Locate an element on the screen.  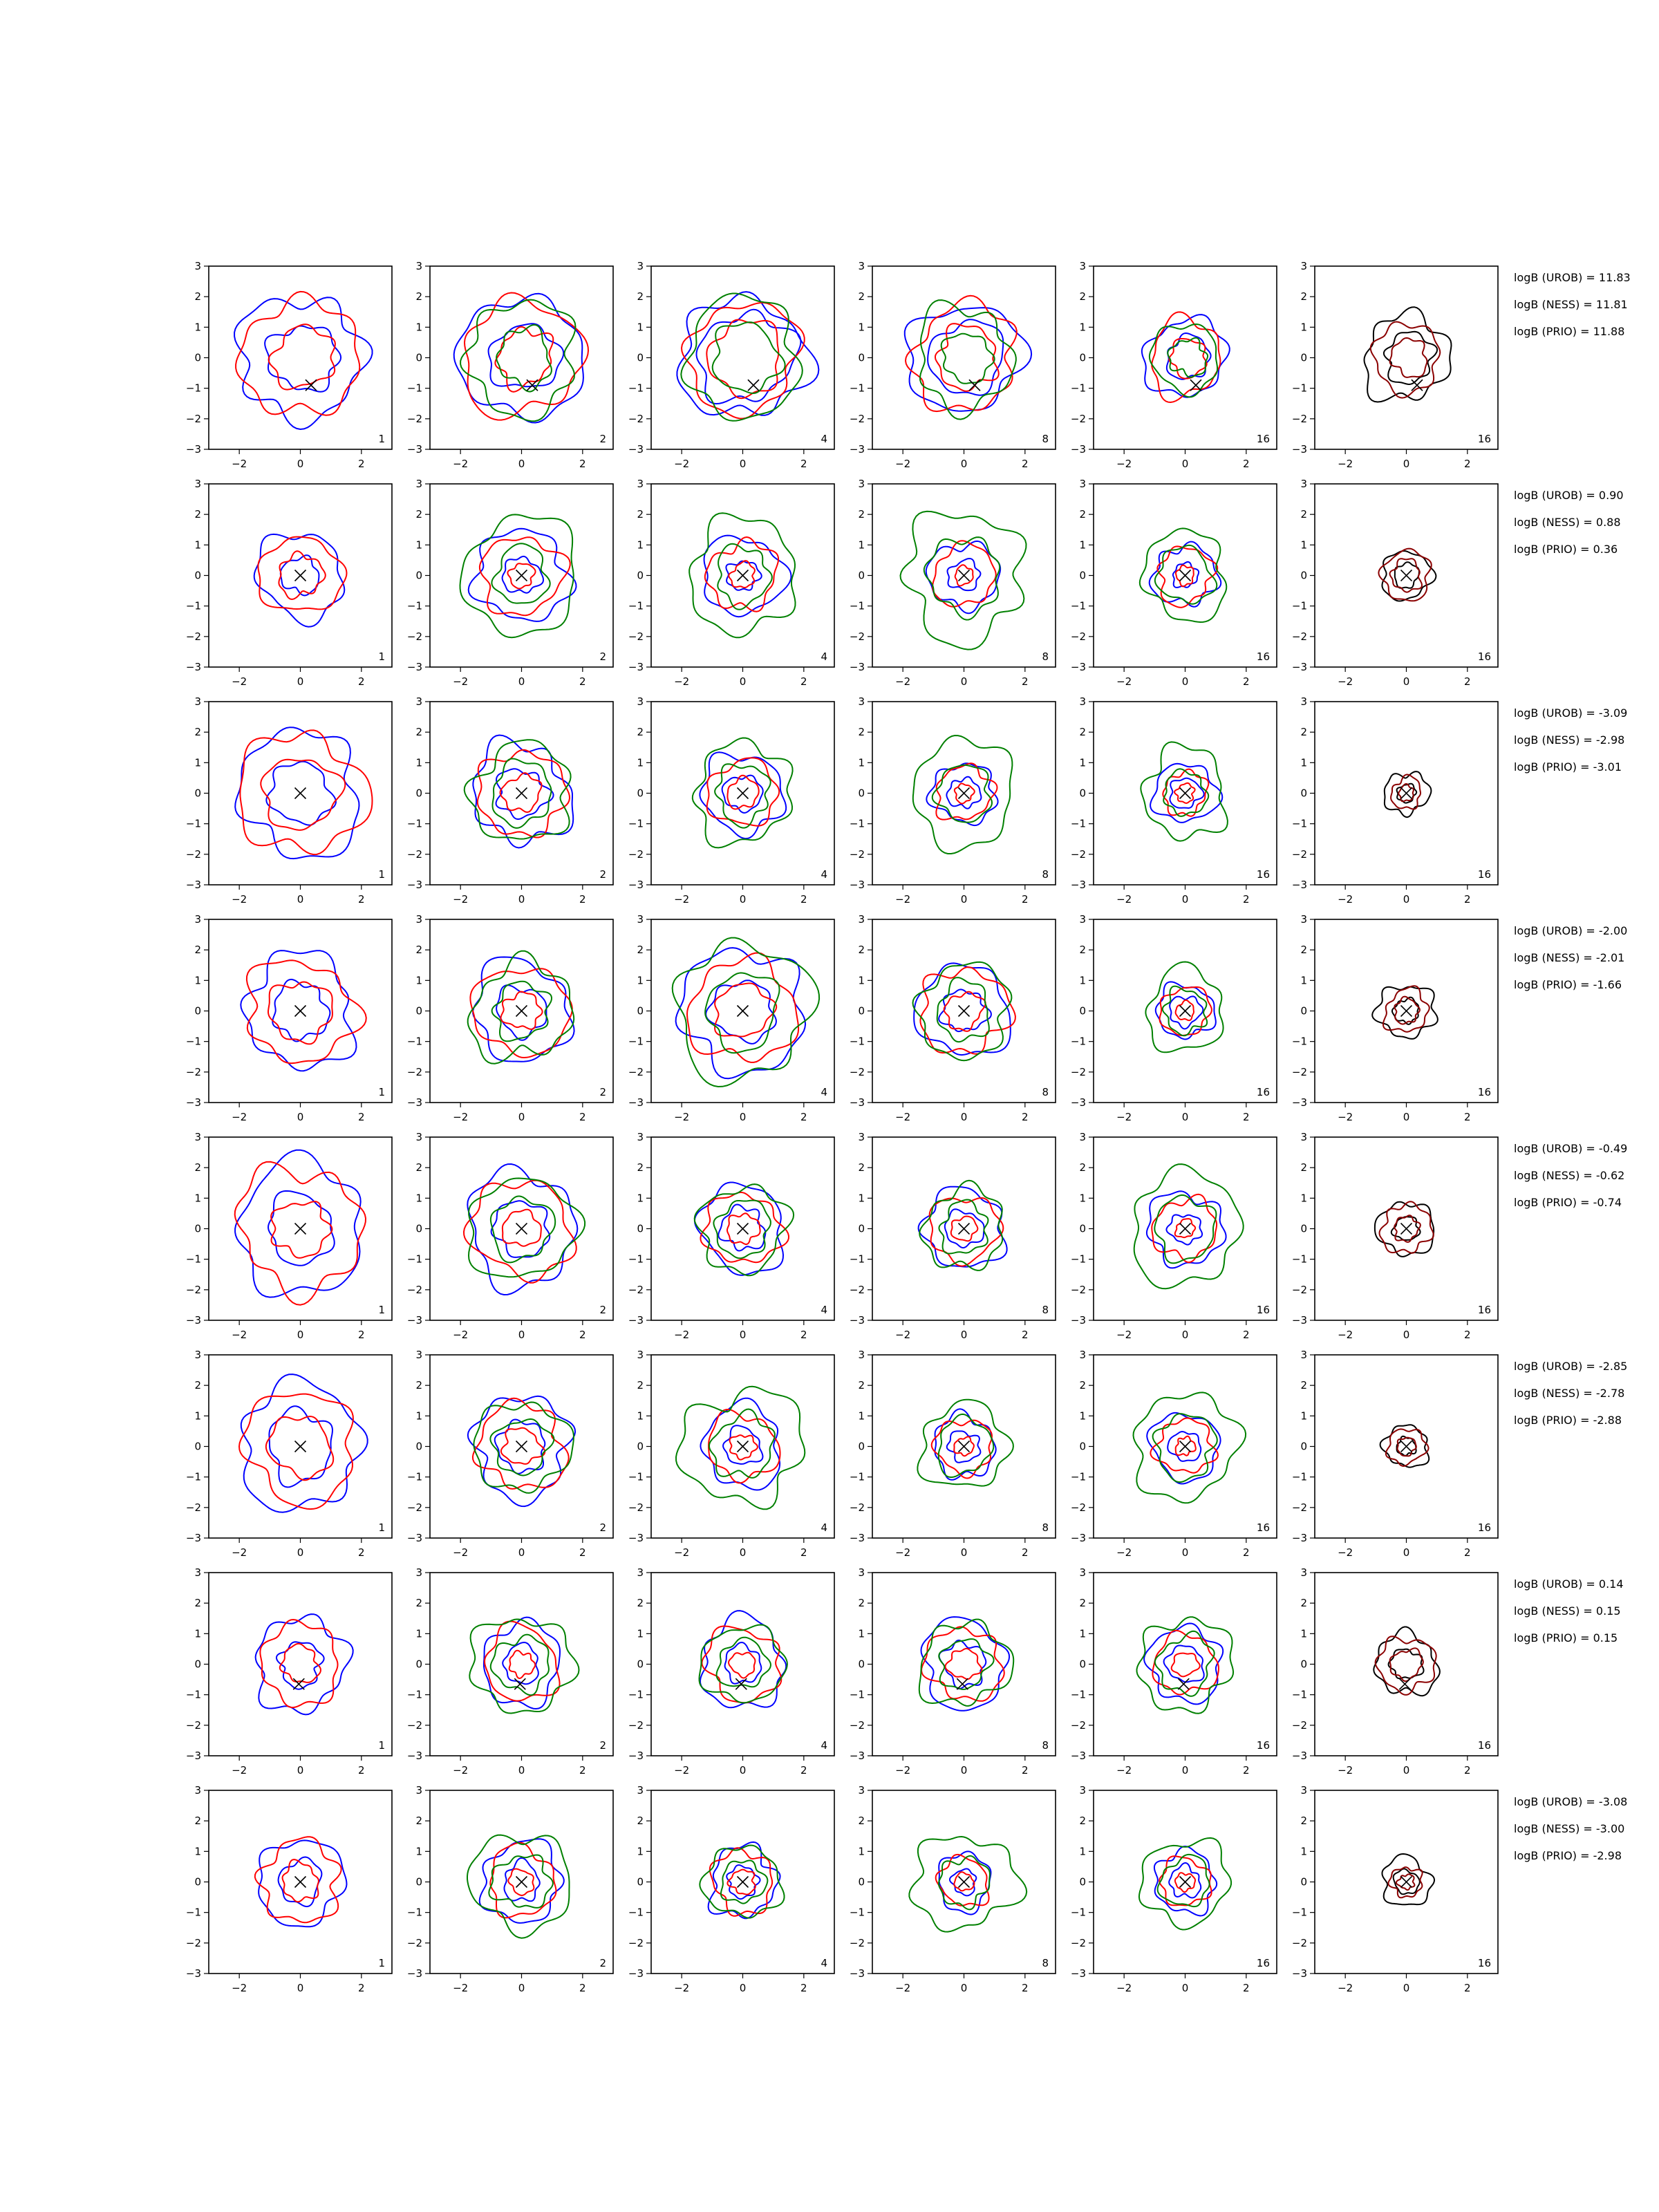
logb-stat-line: logB (PRIO) = 0.15 is located at coordinates (1566, 1638).